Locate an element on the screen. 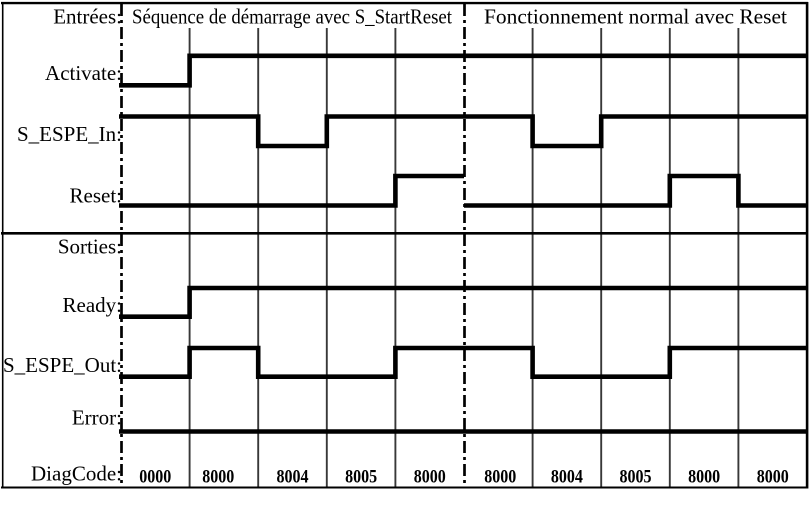 The height and width of the screenshot is (508, 812). svg-text: Entrées: is located at coordinates (87, 17).